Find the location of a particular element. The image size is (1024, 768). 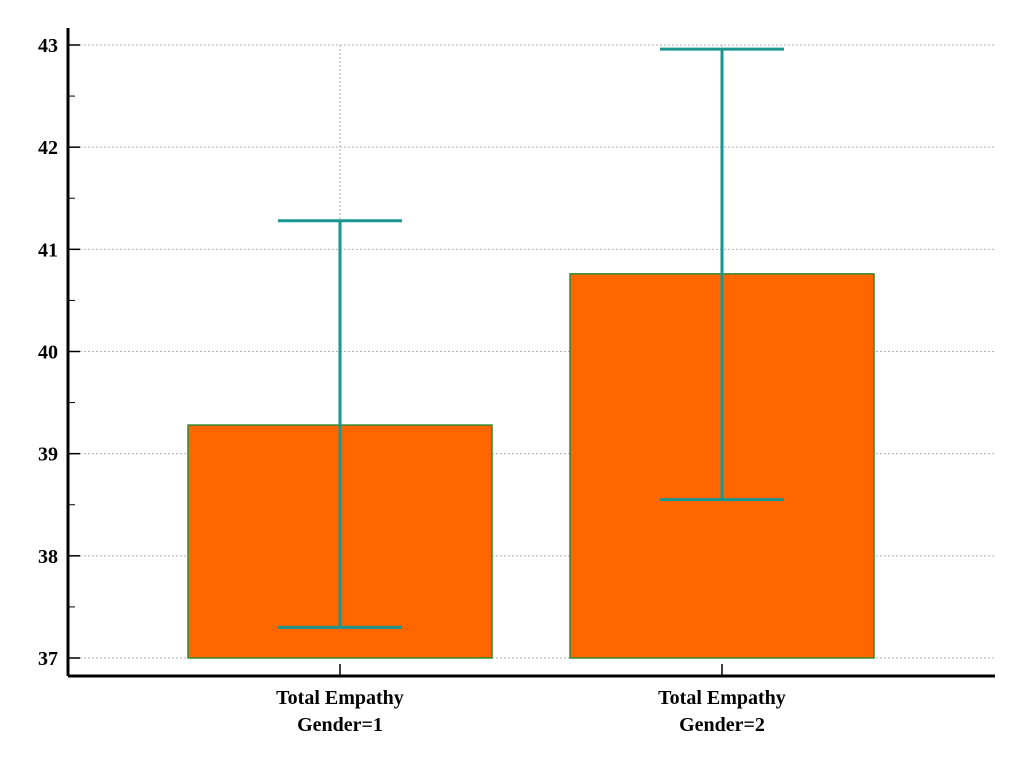

y-tick-label: 38 is located at coordinates (48, 557).